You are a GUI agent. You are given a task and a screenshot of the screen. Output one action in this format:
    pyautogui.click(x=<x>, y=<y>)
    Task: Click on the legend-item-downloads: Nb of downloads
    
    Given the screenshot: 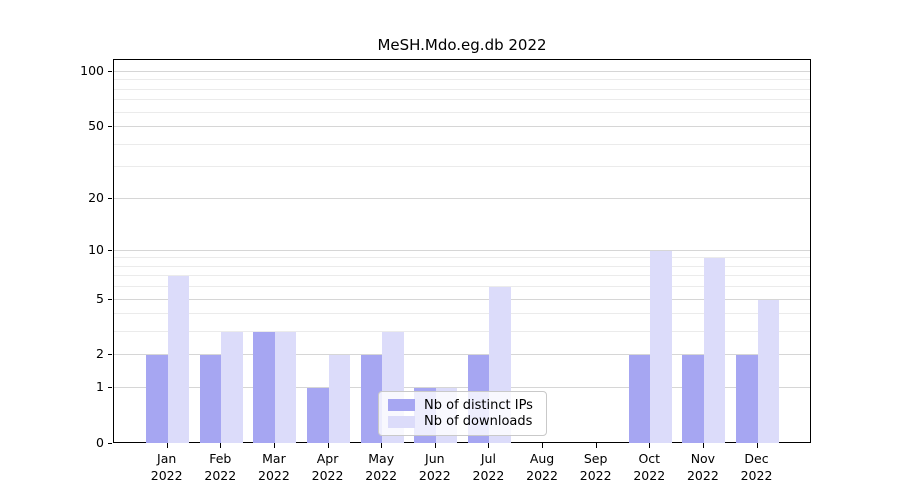 What is the action you would take?
    pyautogui.click(x=462, y=421)
    